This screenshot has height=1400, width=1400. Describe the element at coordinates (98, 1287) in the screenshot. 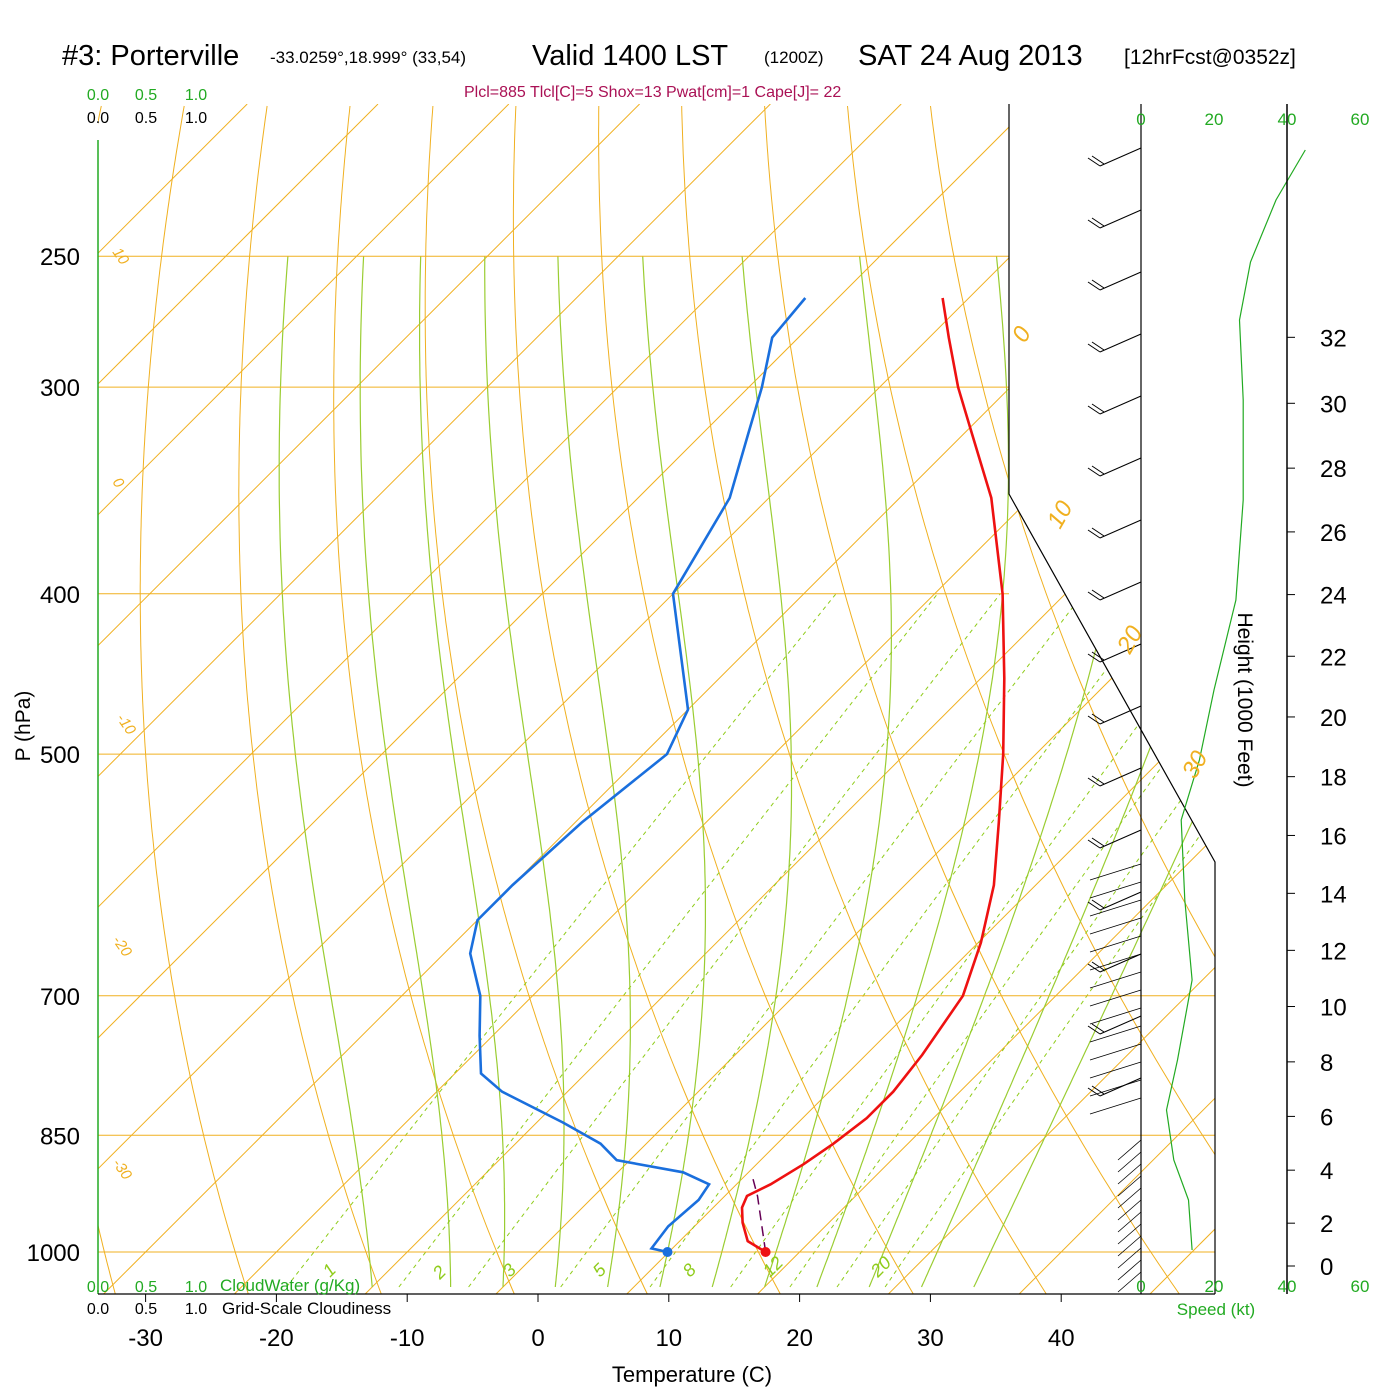

I see `cloudwater-tick-bottom: 0.0` at that location.